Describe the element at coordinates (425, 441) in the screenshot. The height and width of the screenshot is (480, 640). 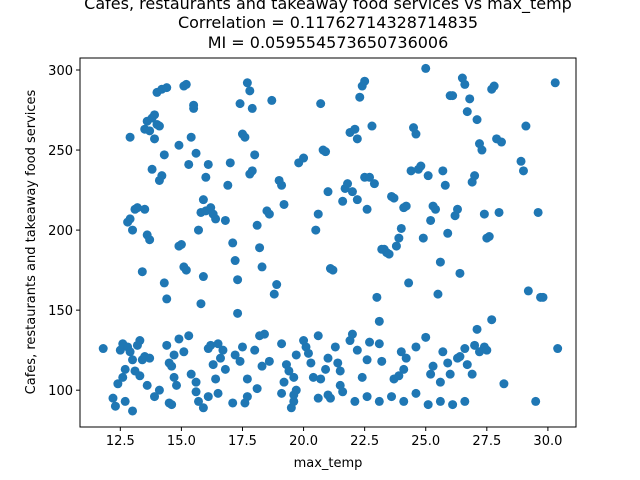
I see `x-tick-label: 25.0` at that location.